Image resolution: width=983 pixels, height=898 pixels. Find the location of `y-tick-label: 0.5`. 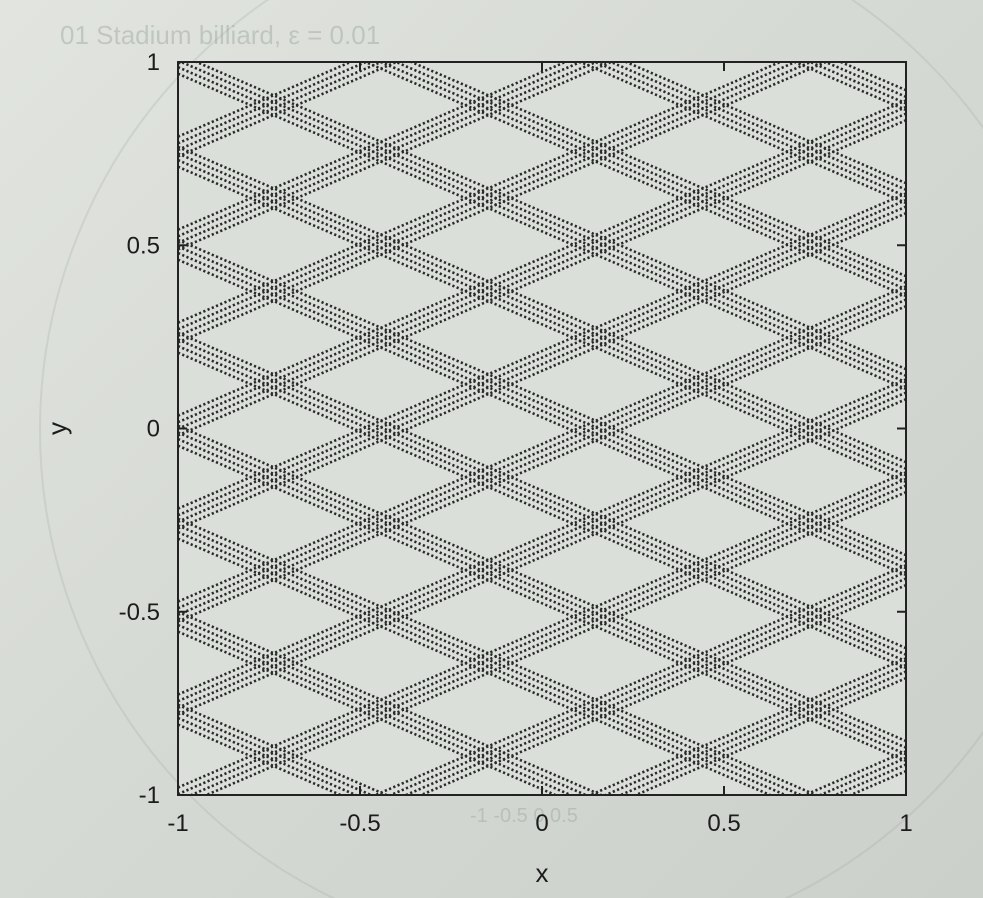

y-tick-label: 0.5 is located at coordinates (143, 245).